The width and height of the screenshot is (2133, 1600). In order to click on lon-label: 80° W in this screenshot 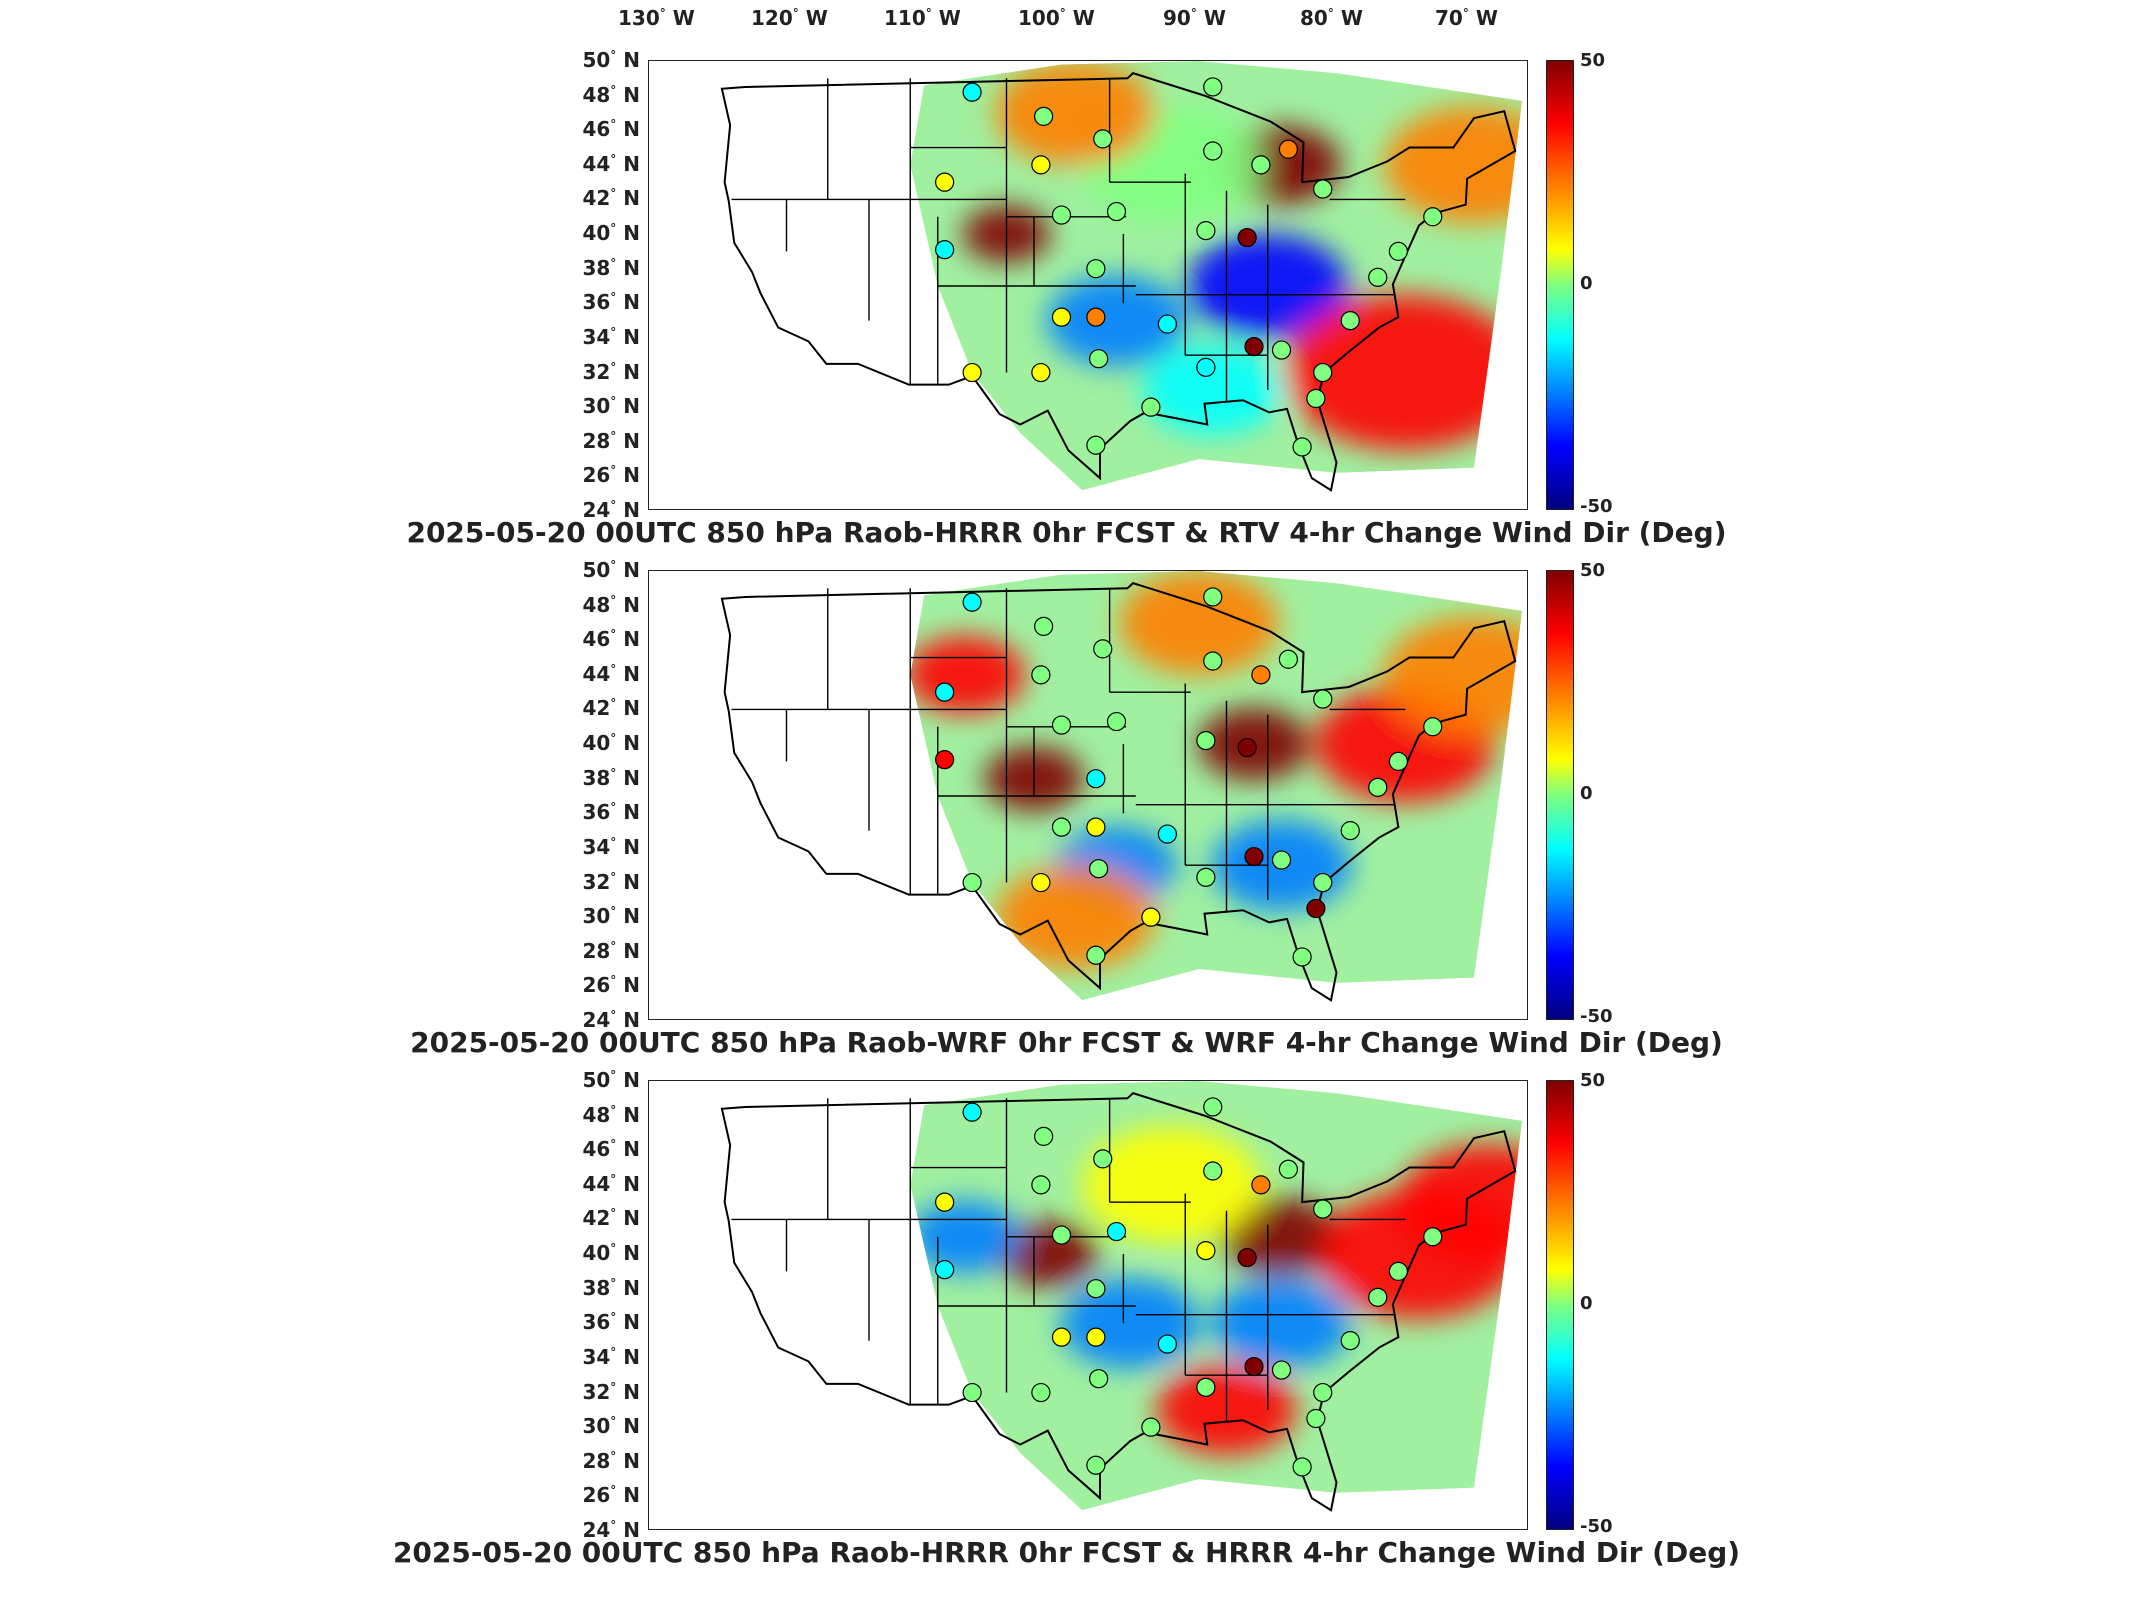, I will do `click(1331, 18)`.